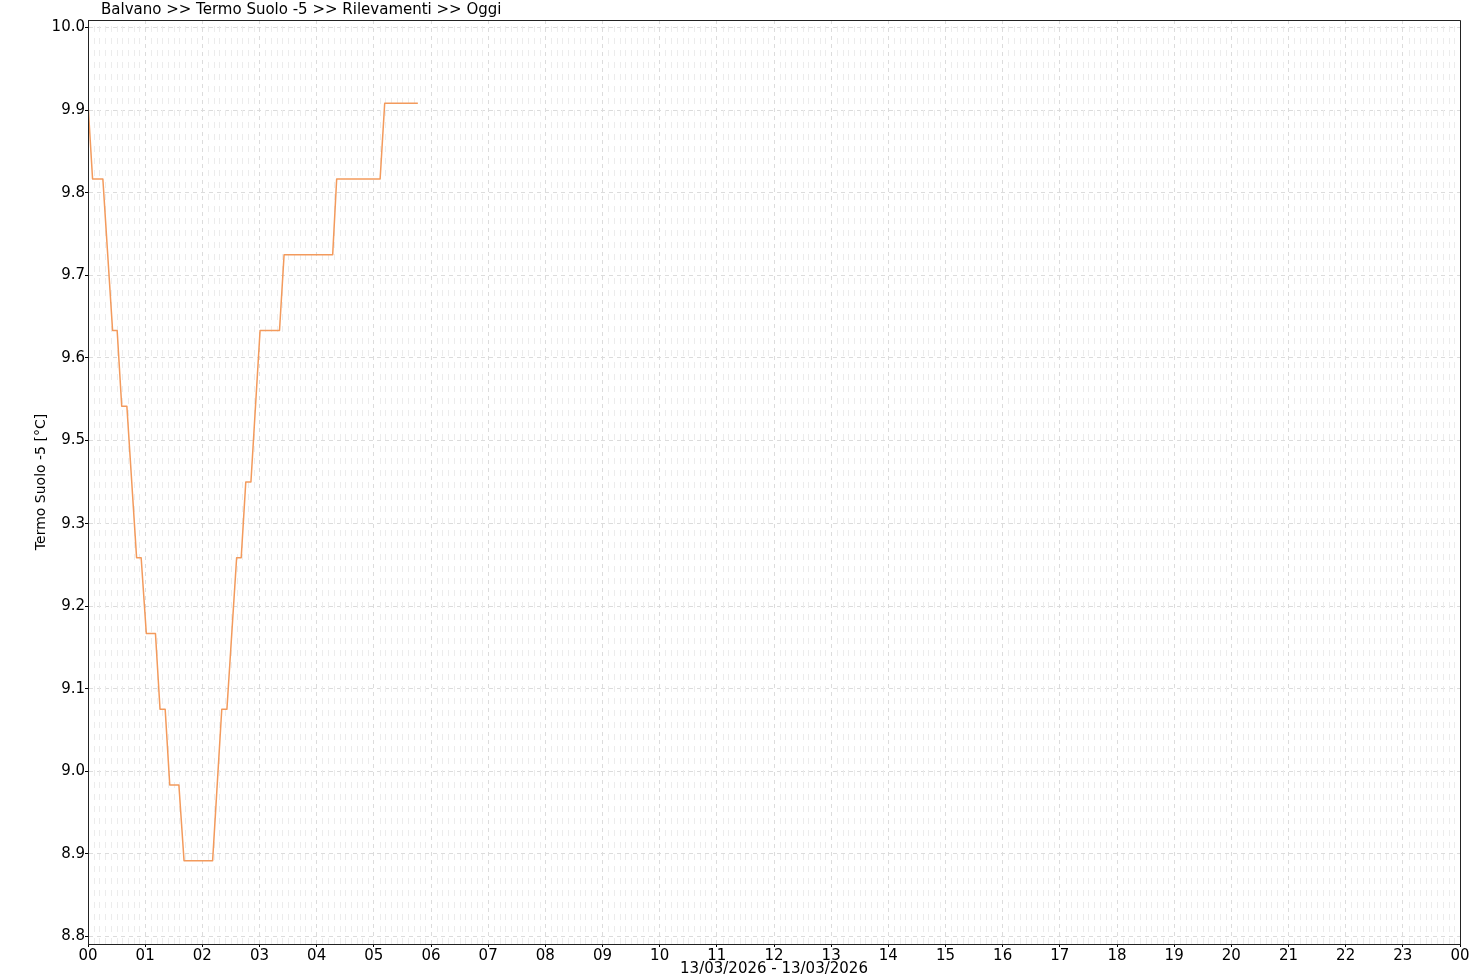 Image resolution: width=1480 pixels, height=980 pixels. I want to click on chart-title: Balvano >> Termo Suolo -5 >> Rilevamenti >> Oggi, so click(301, 9).